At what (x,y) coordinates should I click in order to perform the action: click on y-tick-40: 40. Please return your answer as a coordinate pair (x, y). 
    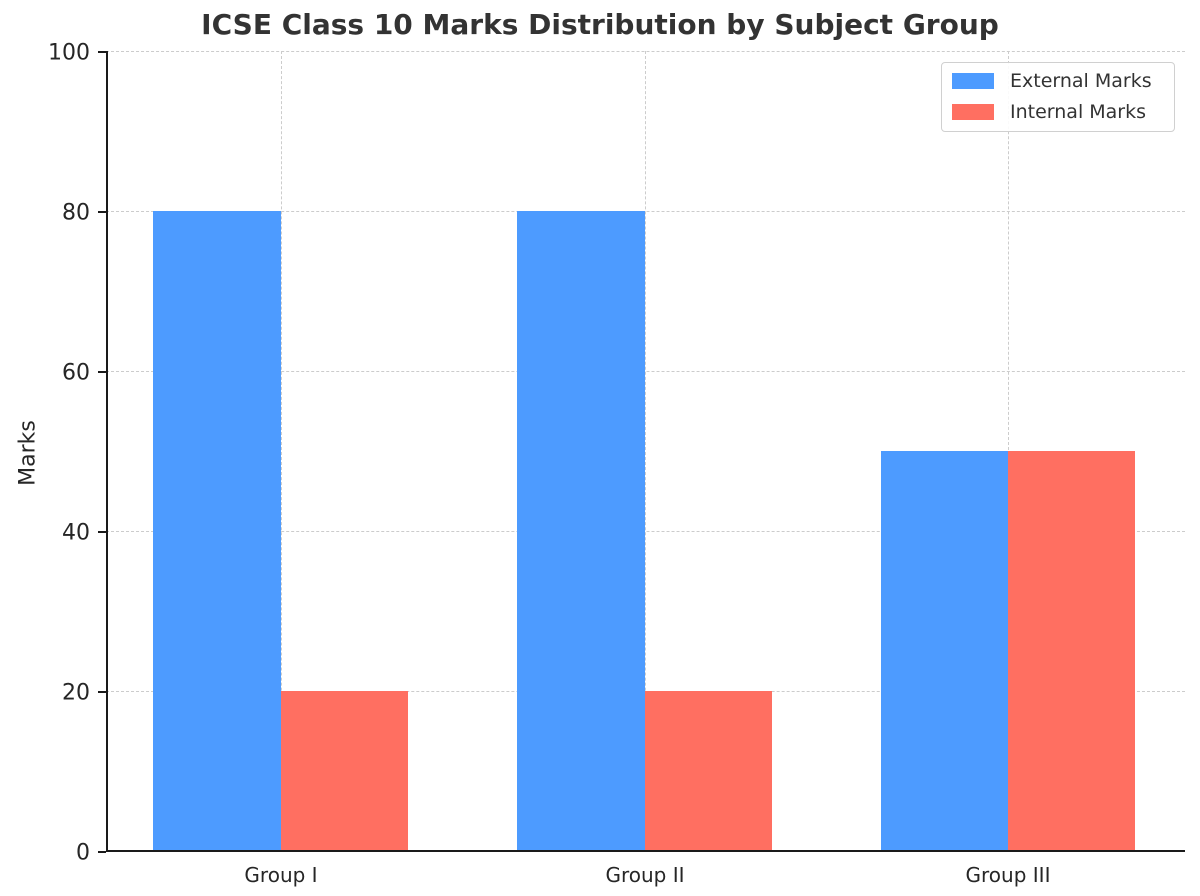
    Looking at the image, I should click on (84, 533).